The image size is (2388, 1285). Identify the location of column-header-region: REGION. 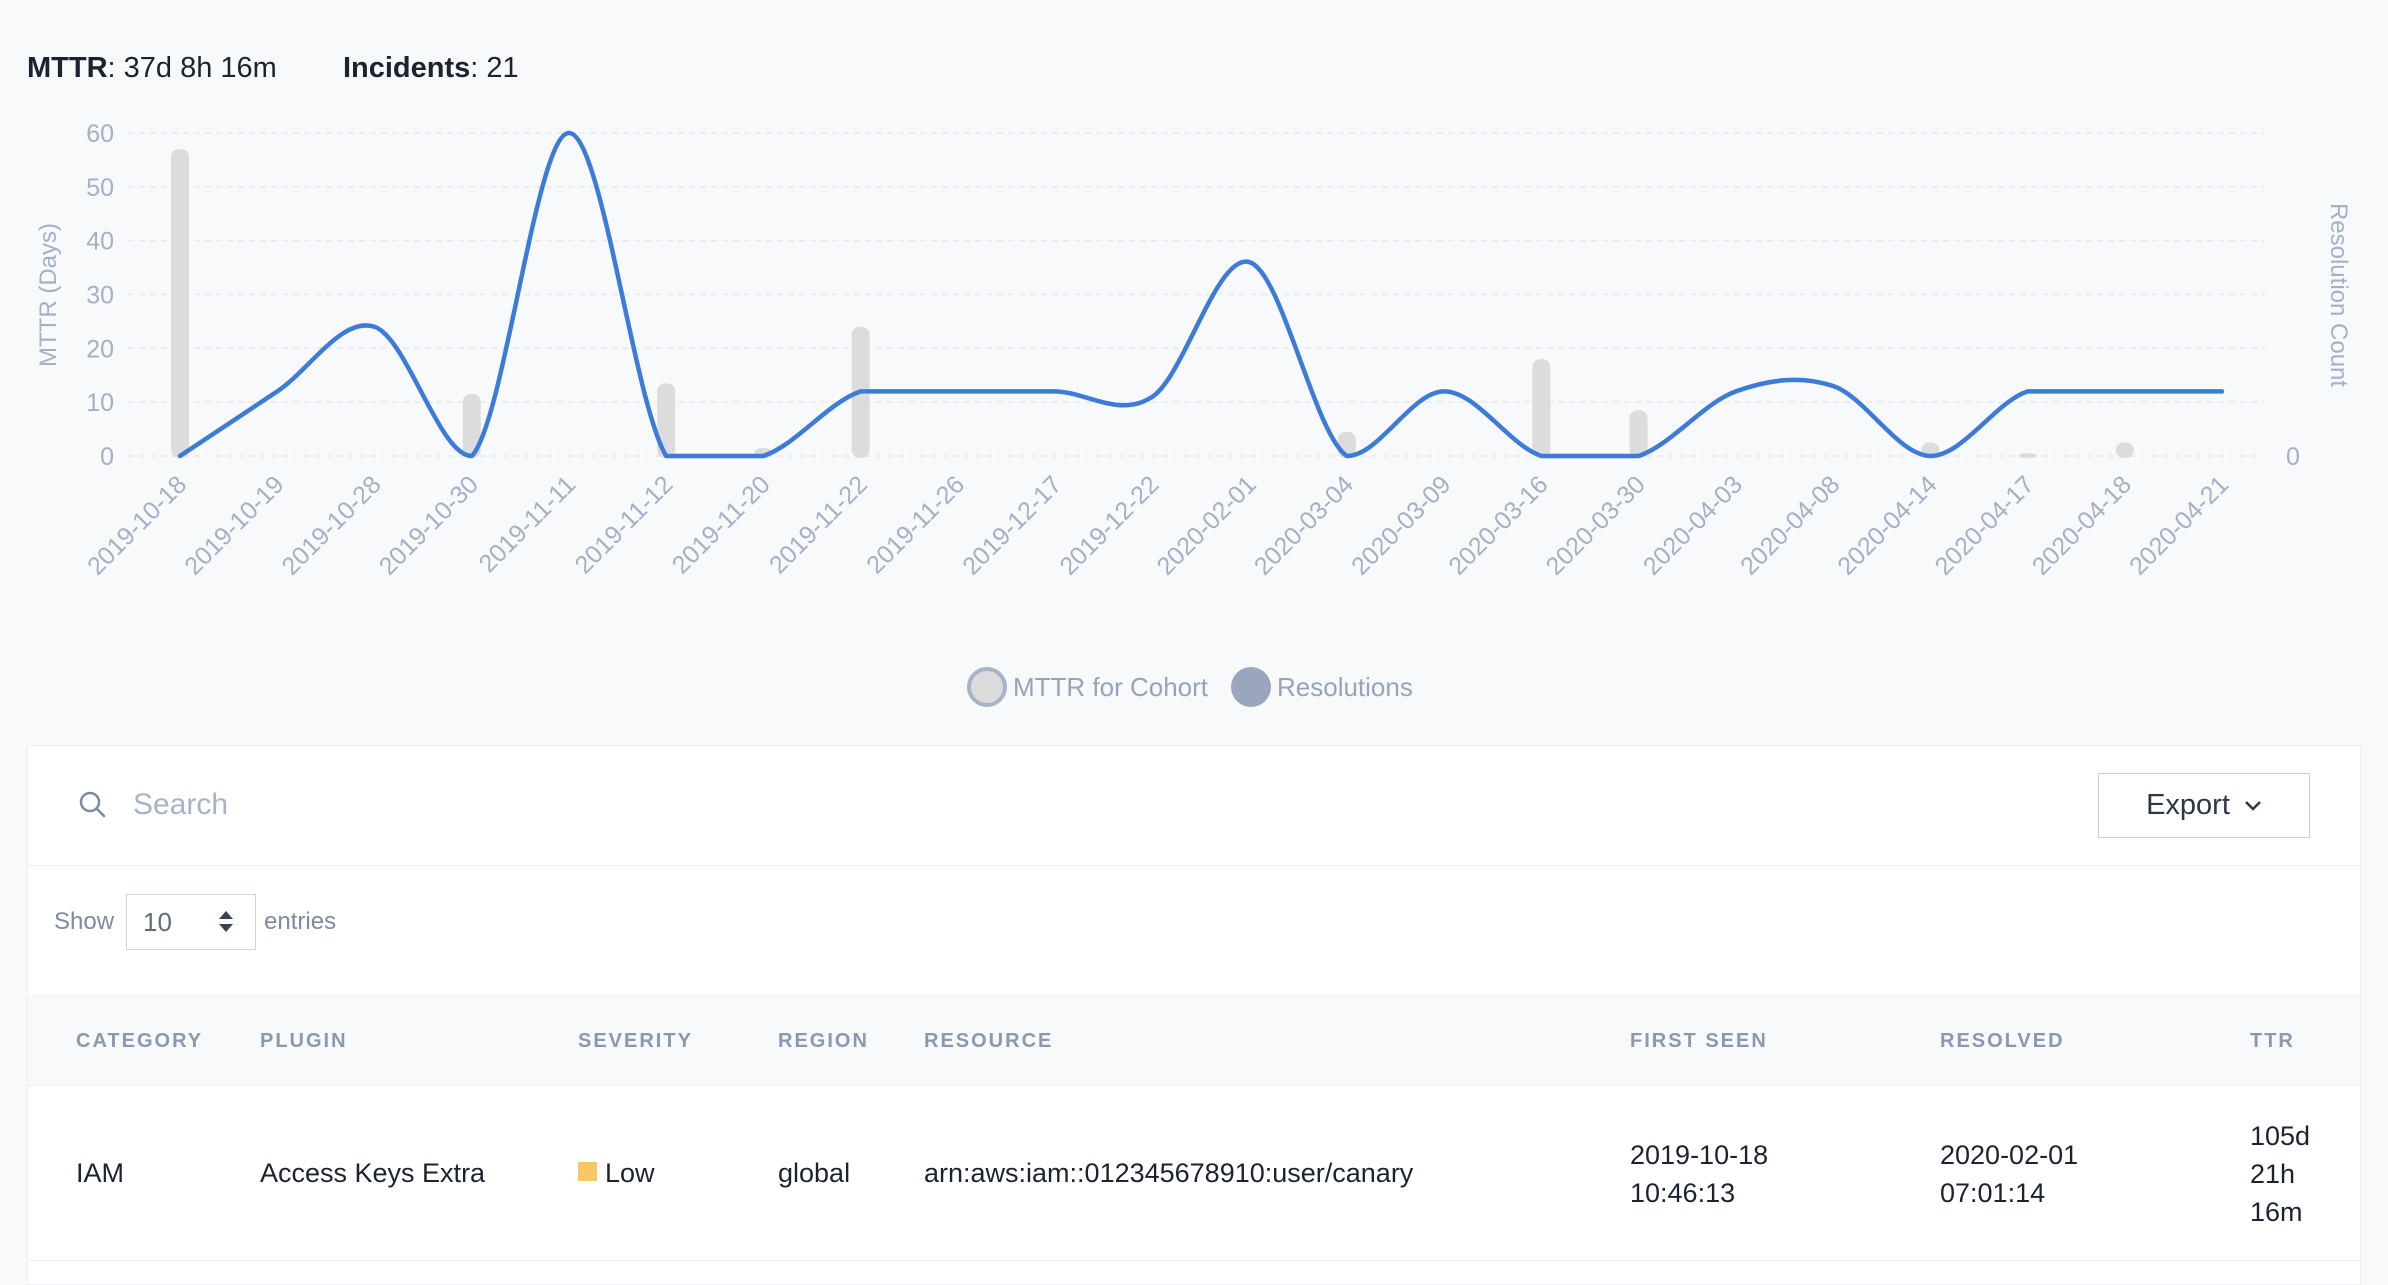
(823, 1041).